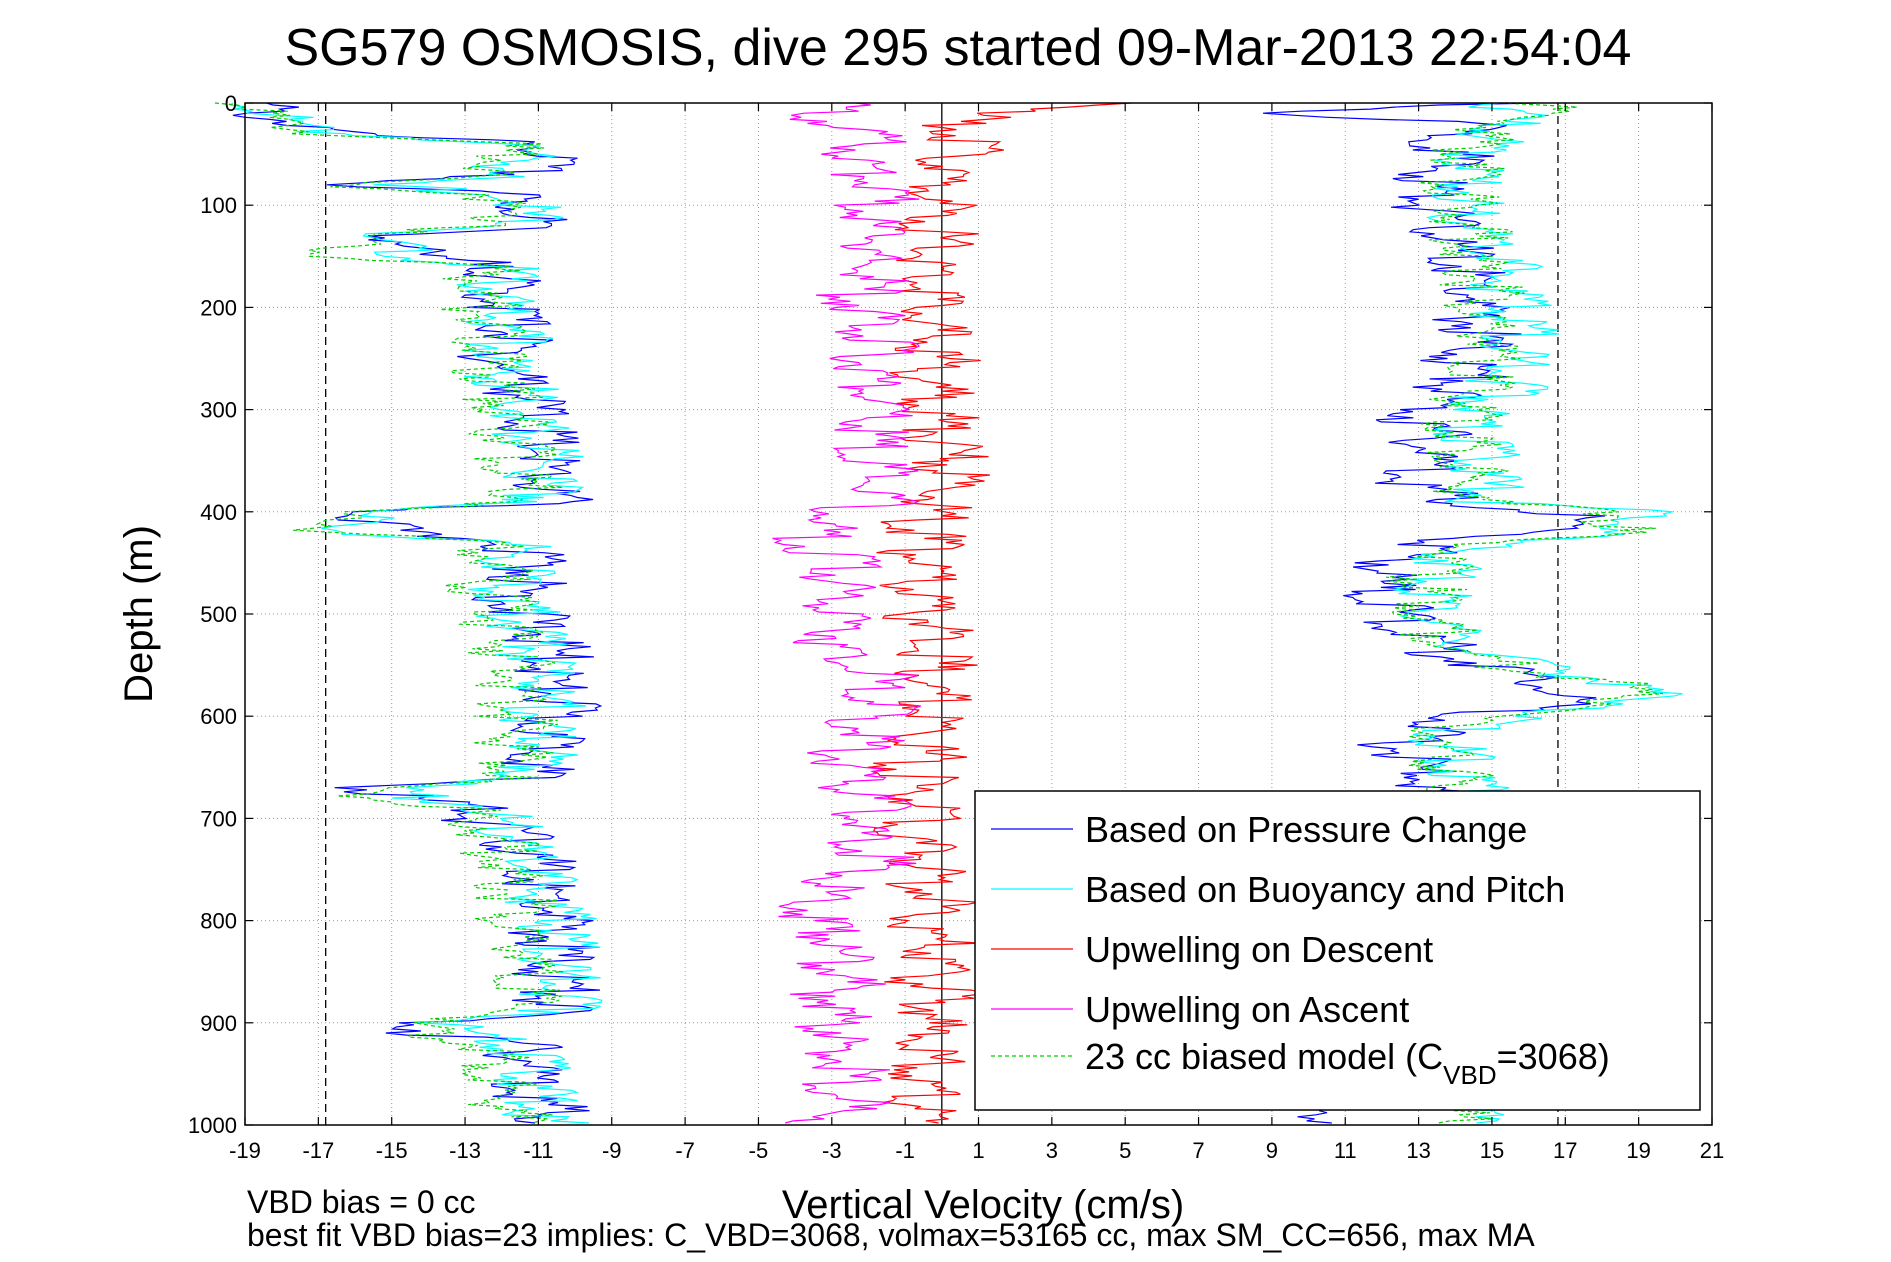  Describe the element at coordinates (1712, 1150) in the screenshot. I see `x-tick-label: 21` at that location.